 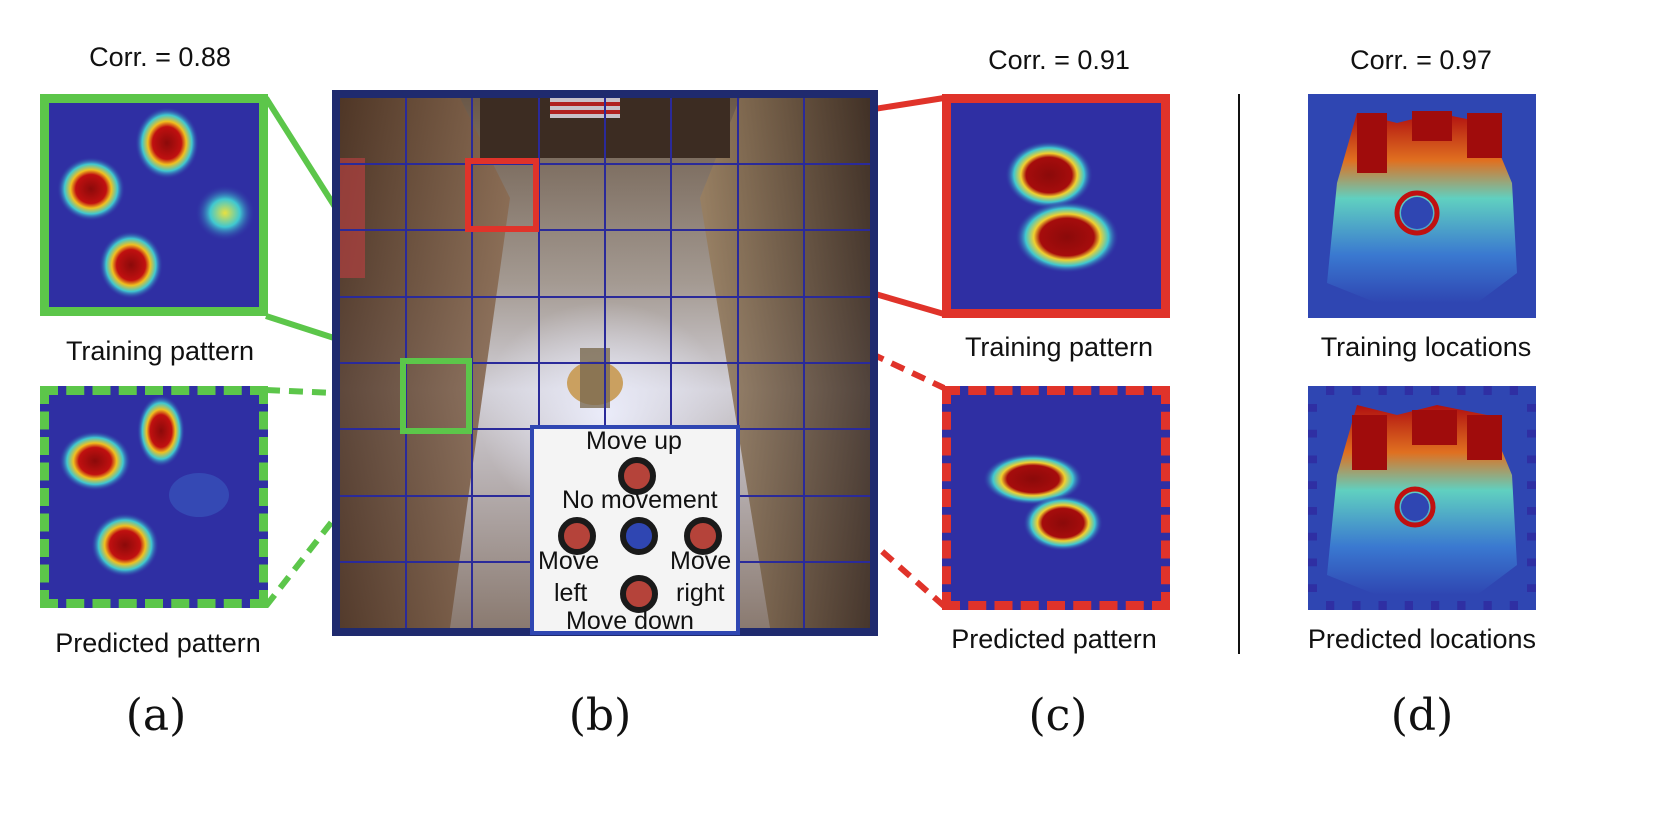 What do you see at coordinates (156, 715) in the screenshot?
I see `caption-a: (a)` at bounding box center [156, 715].